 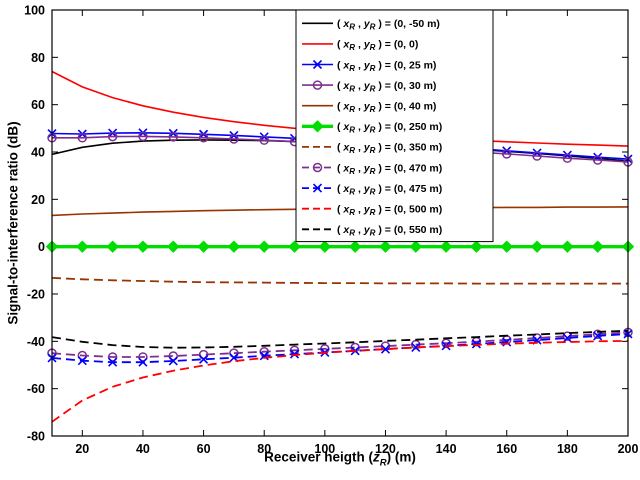 I want to click on x-axis-label: Receiver heigth (zR) (m), so click(x=340, y=459).